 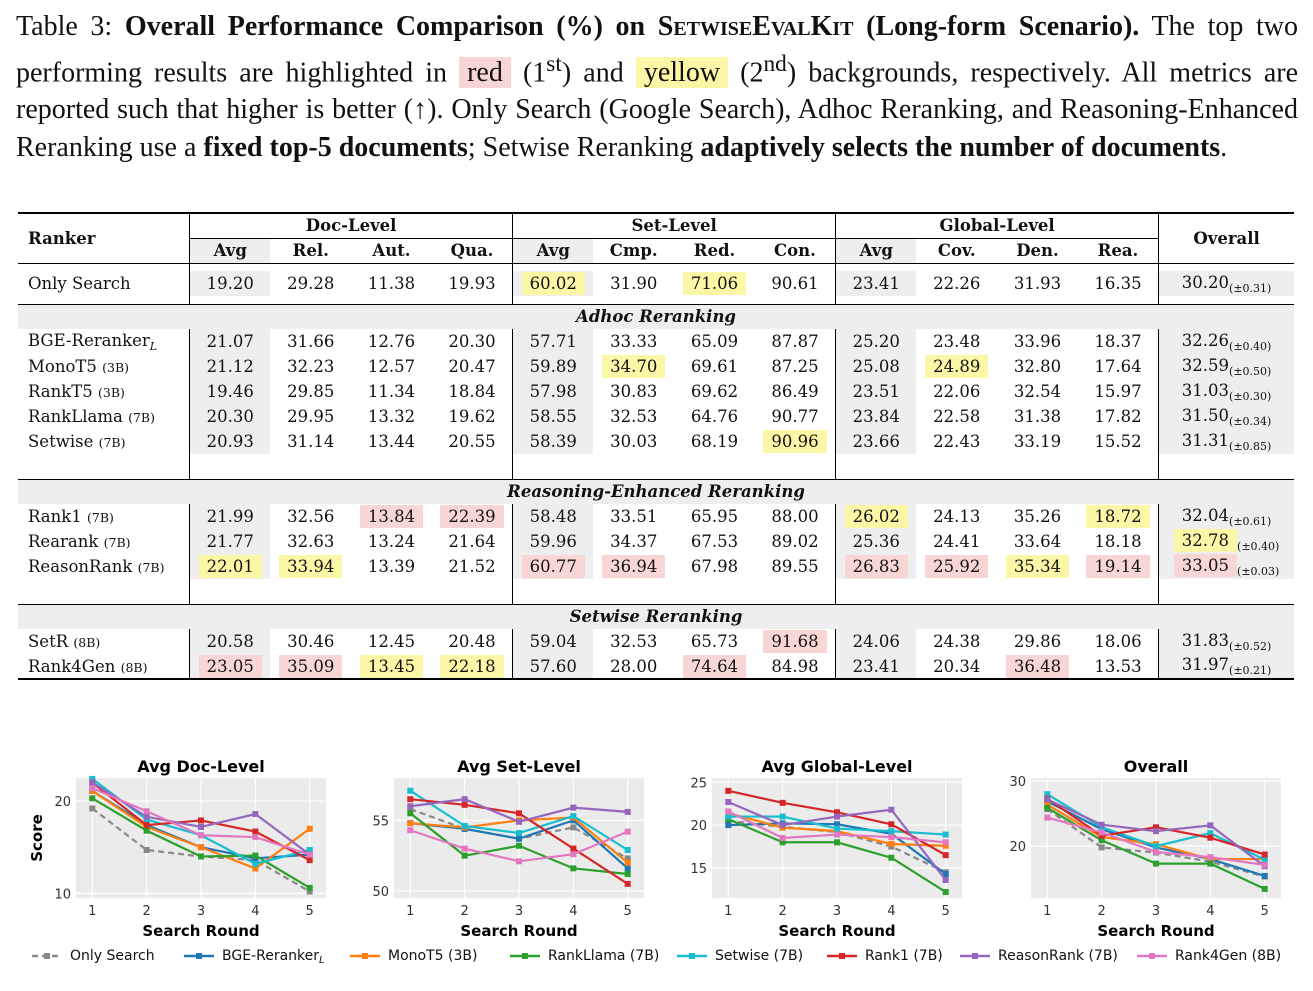 I want to click on value: 26.02, so click(x=876, y=516).